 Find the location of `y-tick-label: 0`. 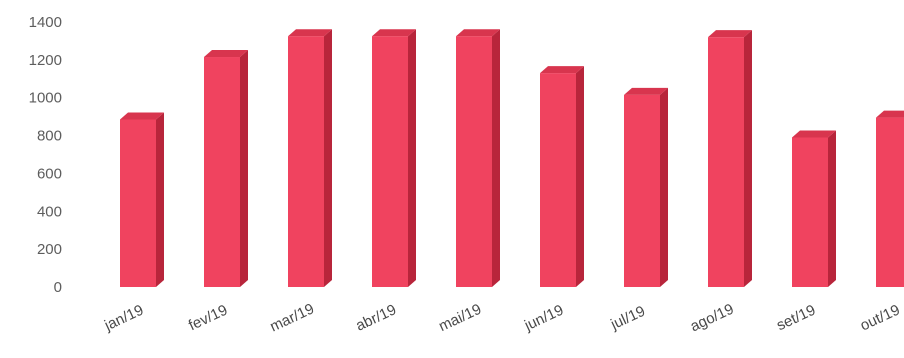

y-tick-label: 0 is located at coordinates (58, 287).